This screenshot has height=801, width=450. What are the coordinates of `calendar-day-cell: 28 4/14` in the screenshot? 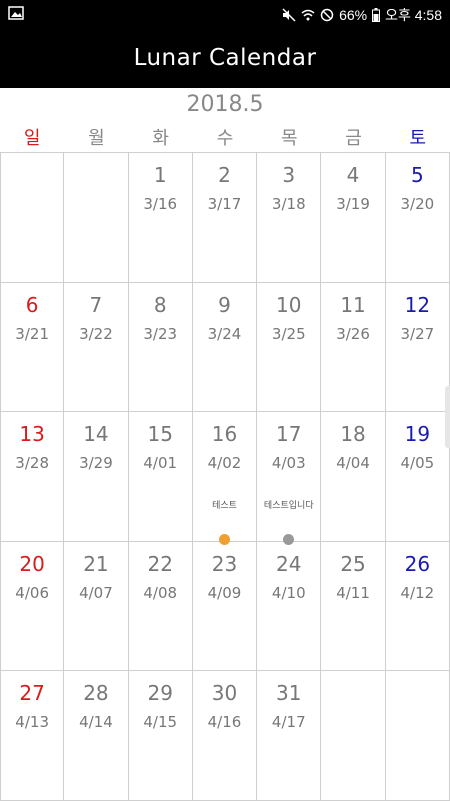 It's located at (96, 735).